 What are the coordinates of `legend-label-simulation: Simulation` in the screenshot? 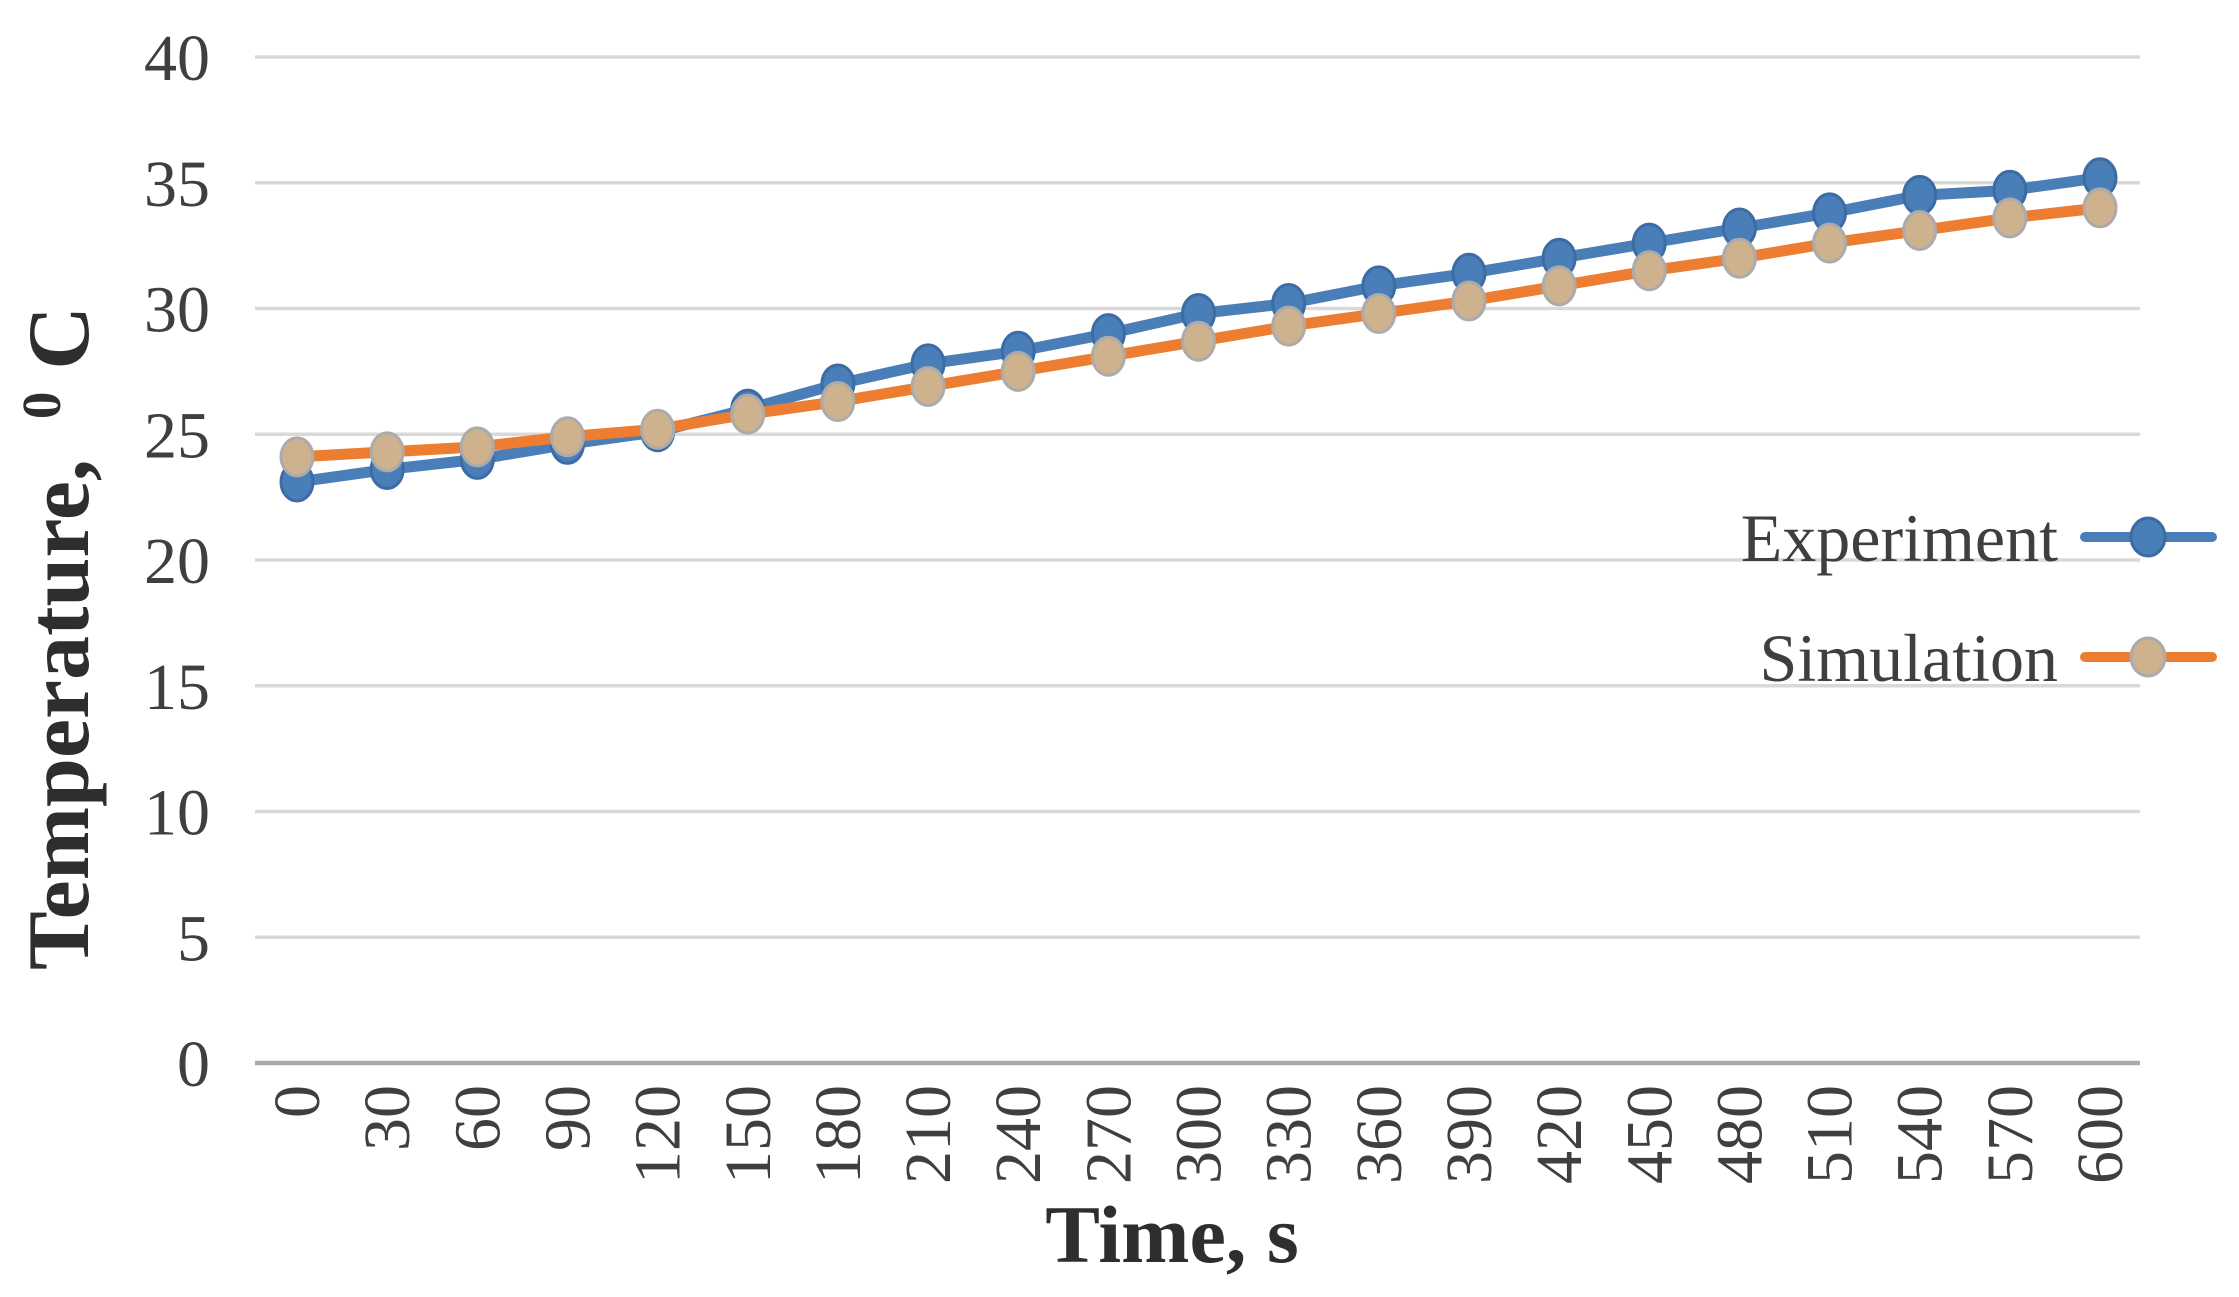 It's located at (1909, 658).